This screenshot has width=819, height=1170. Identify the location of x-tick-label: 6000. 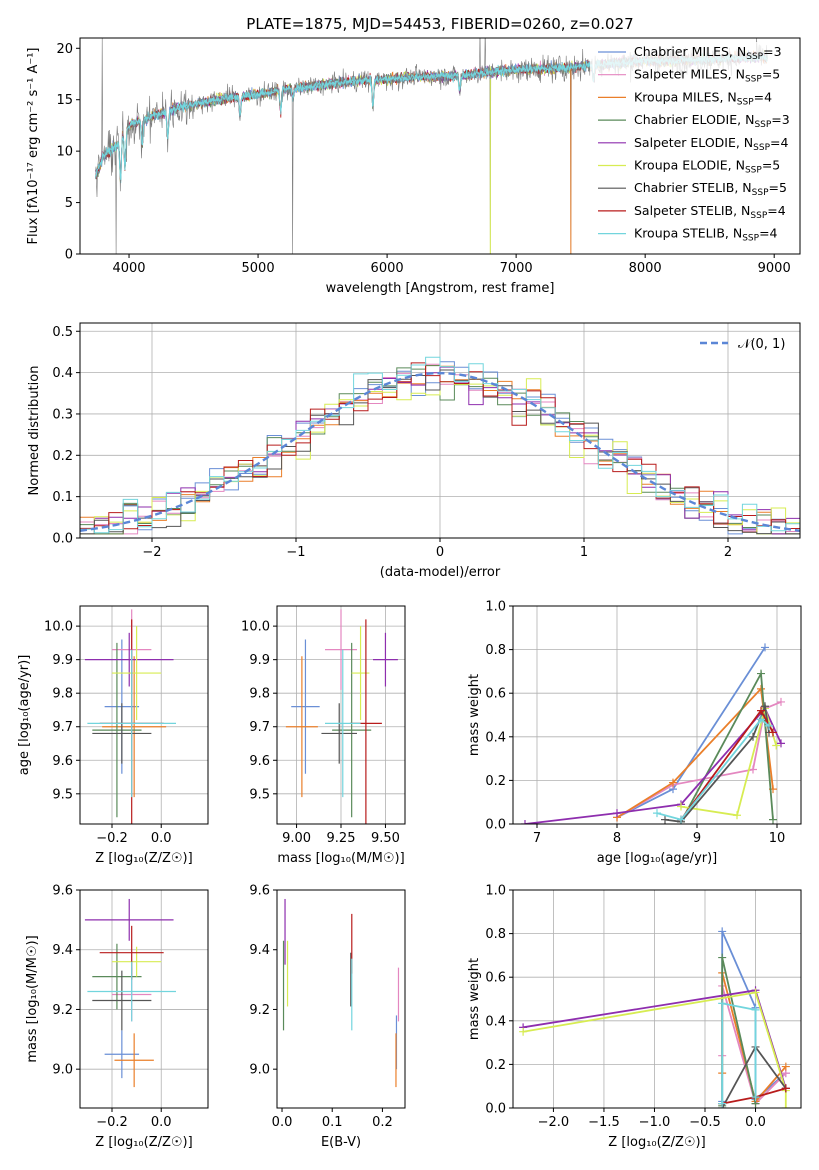
(387, 268).